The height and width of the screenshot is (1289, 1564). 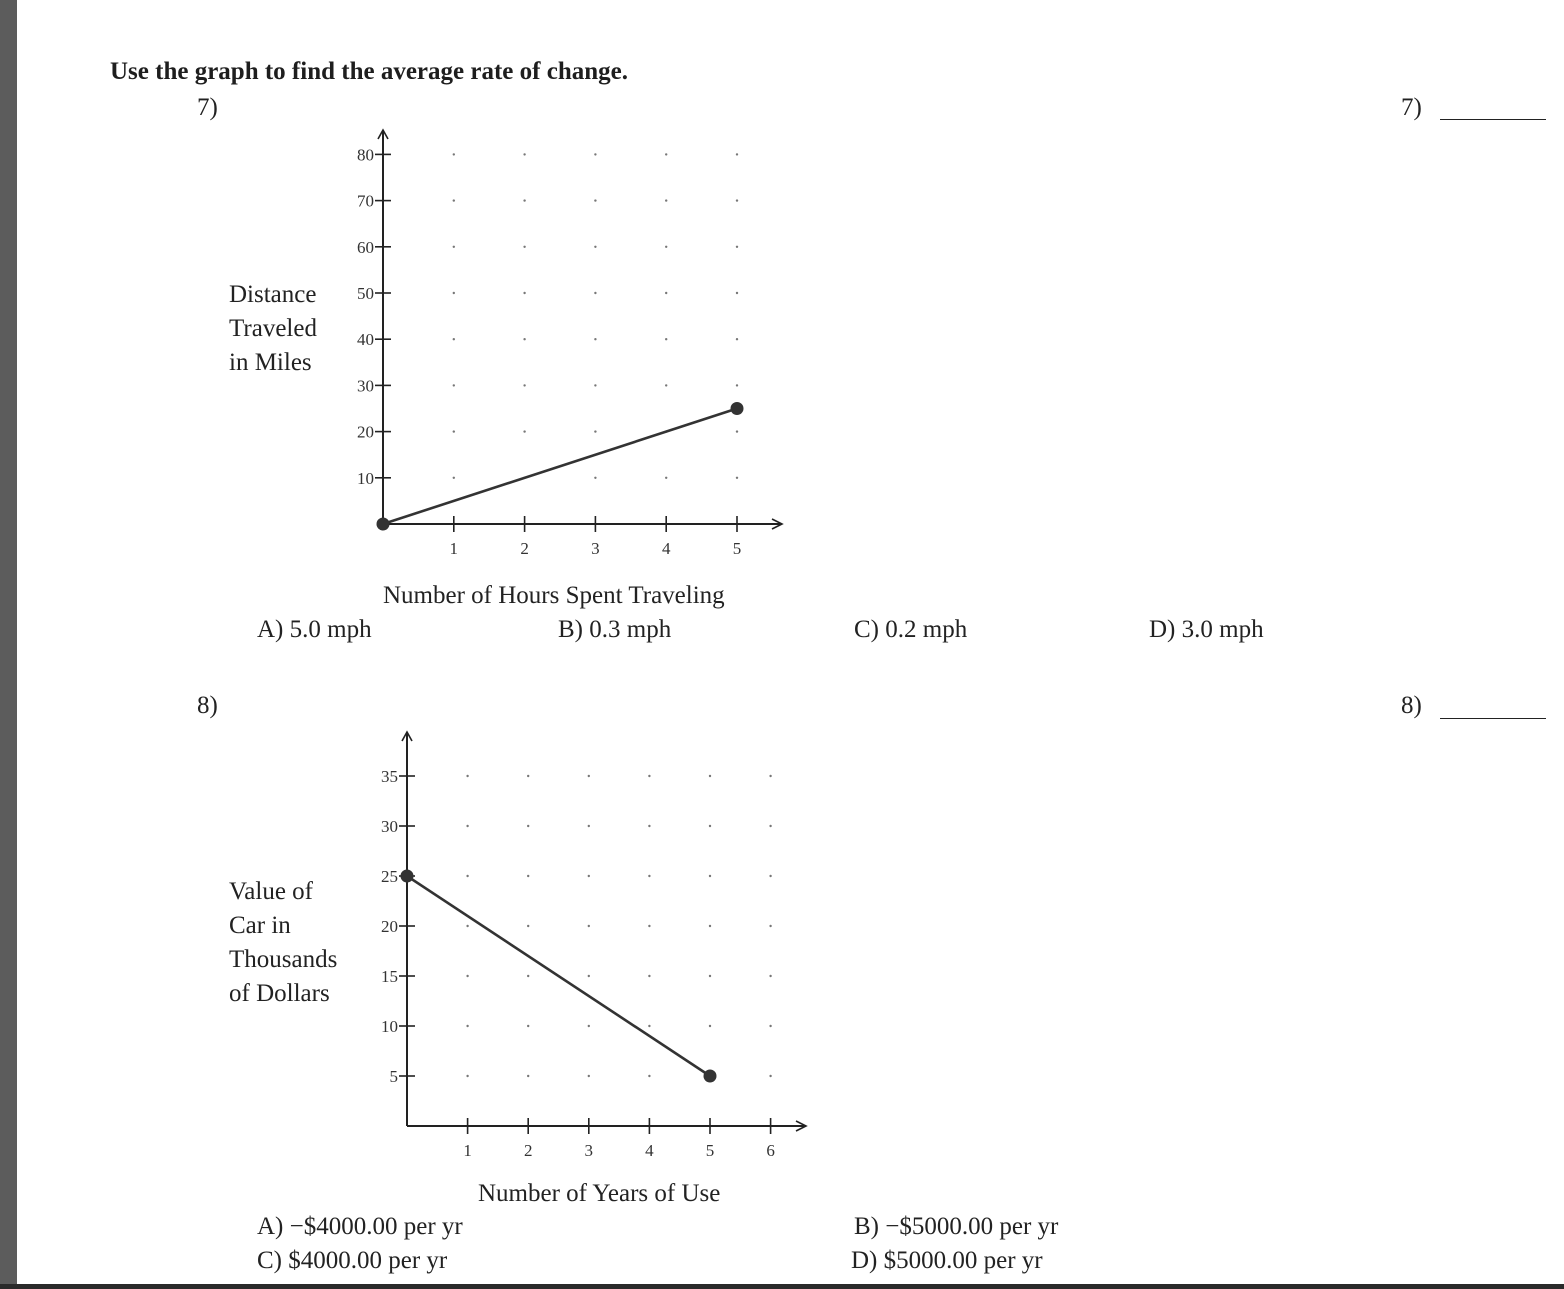 I want to click on question-7-answer-label: 7), so click(x=1411, y=107).